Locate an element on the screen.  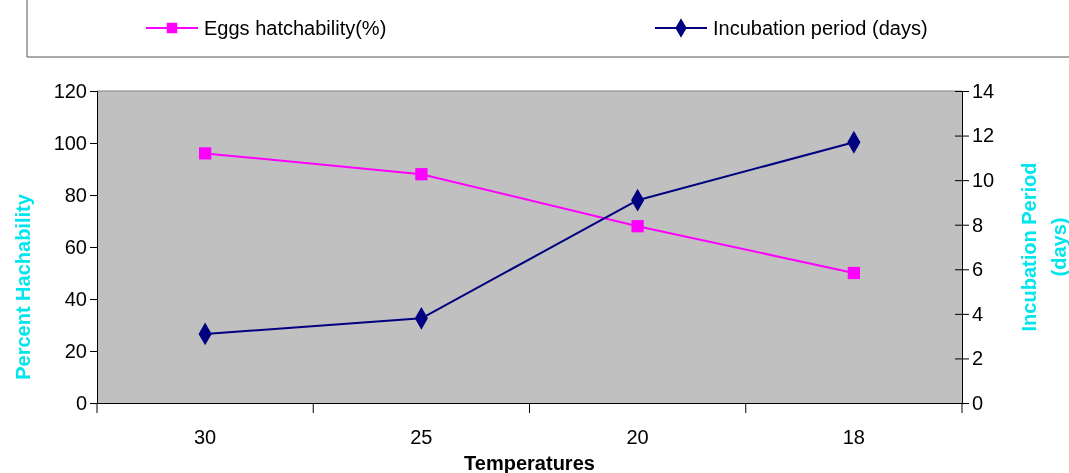
y-tick-label: 100 is located at coordinates (70, 142).